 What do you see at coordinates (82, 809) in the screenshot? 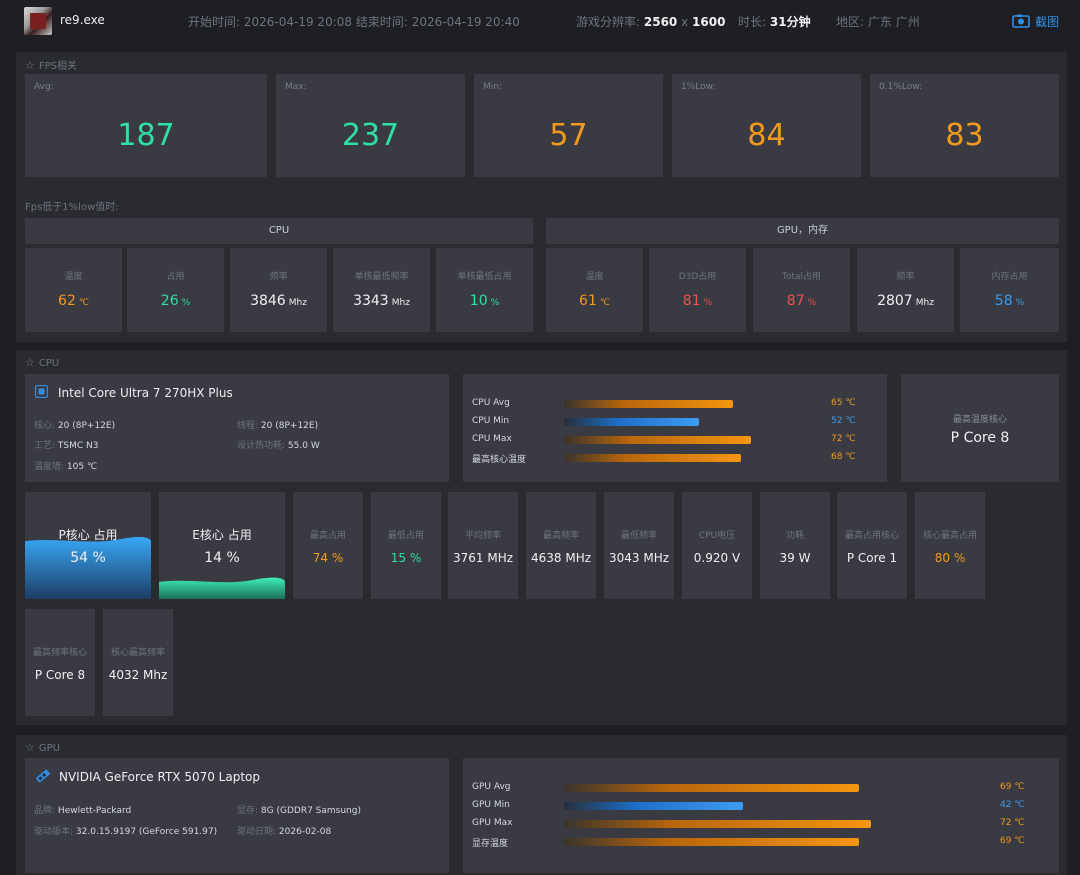
I see `gpu-brand: 品牌: Hewlett-Packard` at bounding box center [82, 809].